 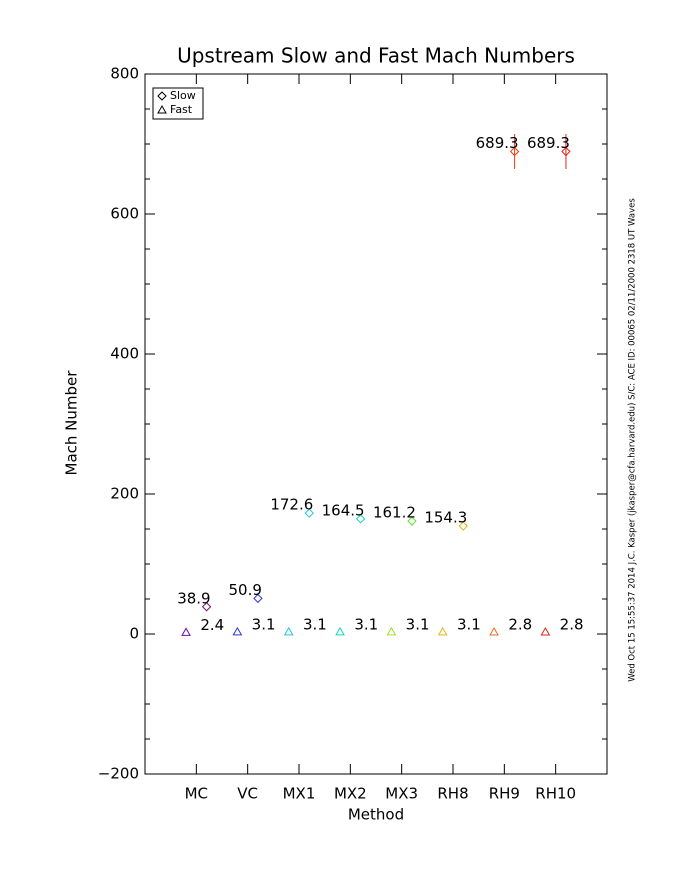 What do you see at coordinates (504, 794) in the screenshot?
I see `x-tick-label: RH9` at bounding box center [504, 794].